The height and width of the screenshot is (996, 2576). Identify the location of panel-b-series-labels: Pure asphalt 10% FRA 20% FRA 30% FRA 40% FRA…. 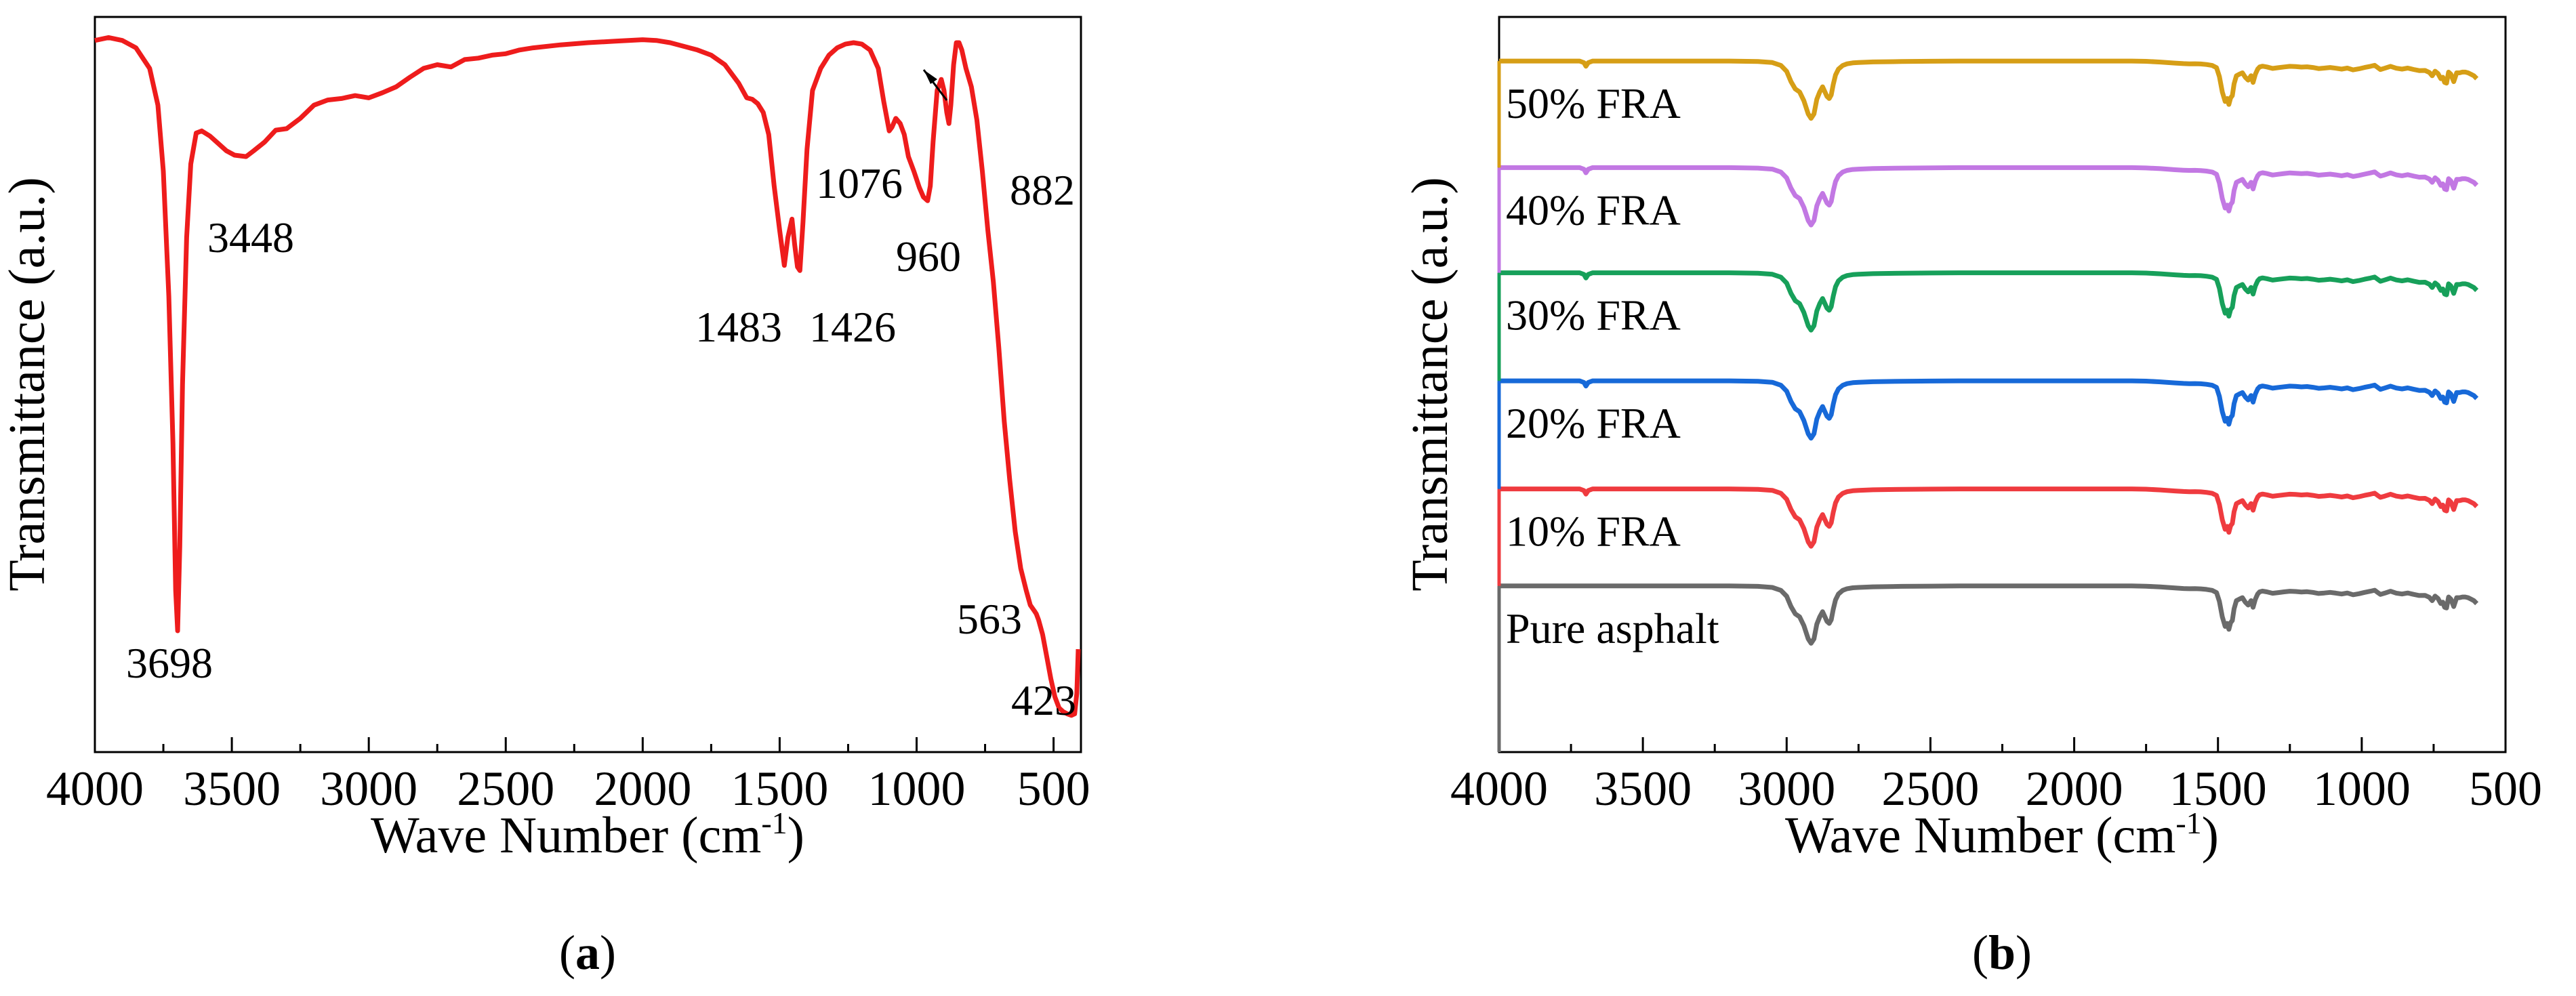
(1613, 365).